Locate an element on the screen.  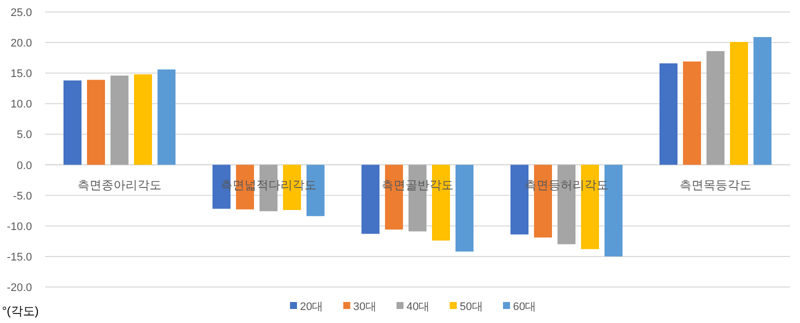
legend-label: 40대 is located at coordinates (418, 307).